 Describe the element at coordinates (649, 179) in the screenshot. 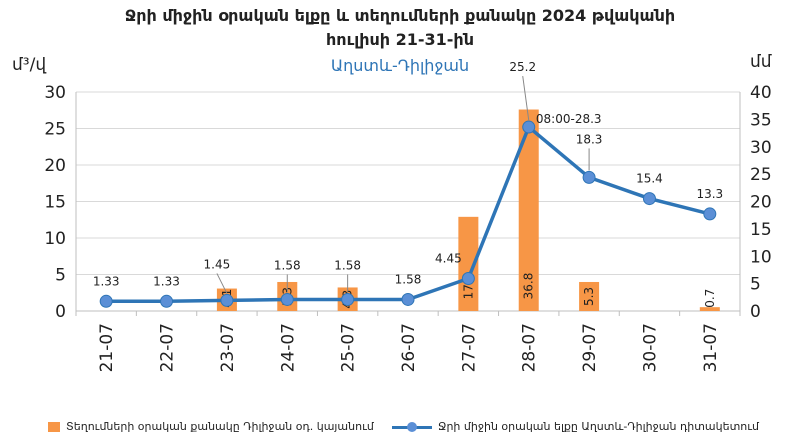

I see `line-value-label: 15.4` at that location.